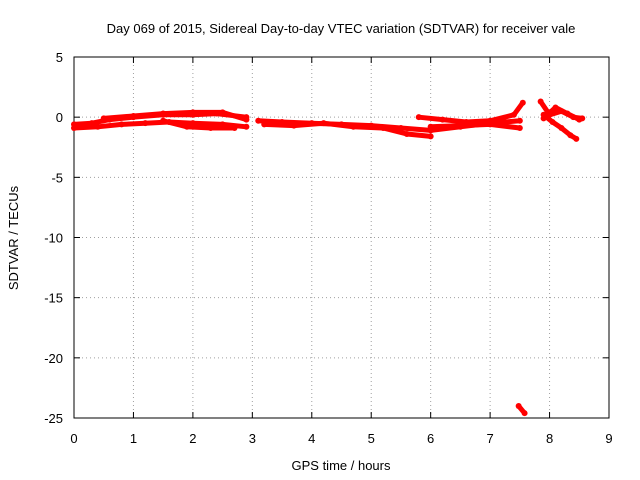 The height and width of the screenshot is (480, 640). I want to click on series-trace-k, so click(561, 113).